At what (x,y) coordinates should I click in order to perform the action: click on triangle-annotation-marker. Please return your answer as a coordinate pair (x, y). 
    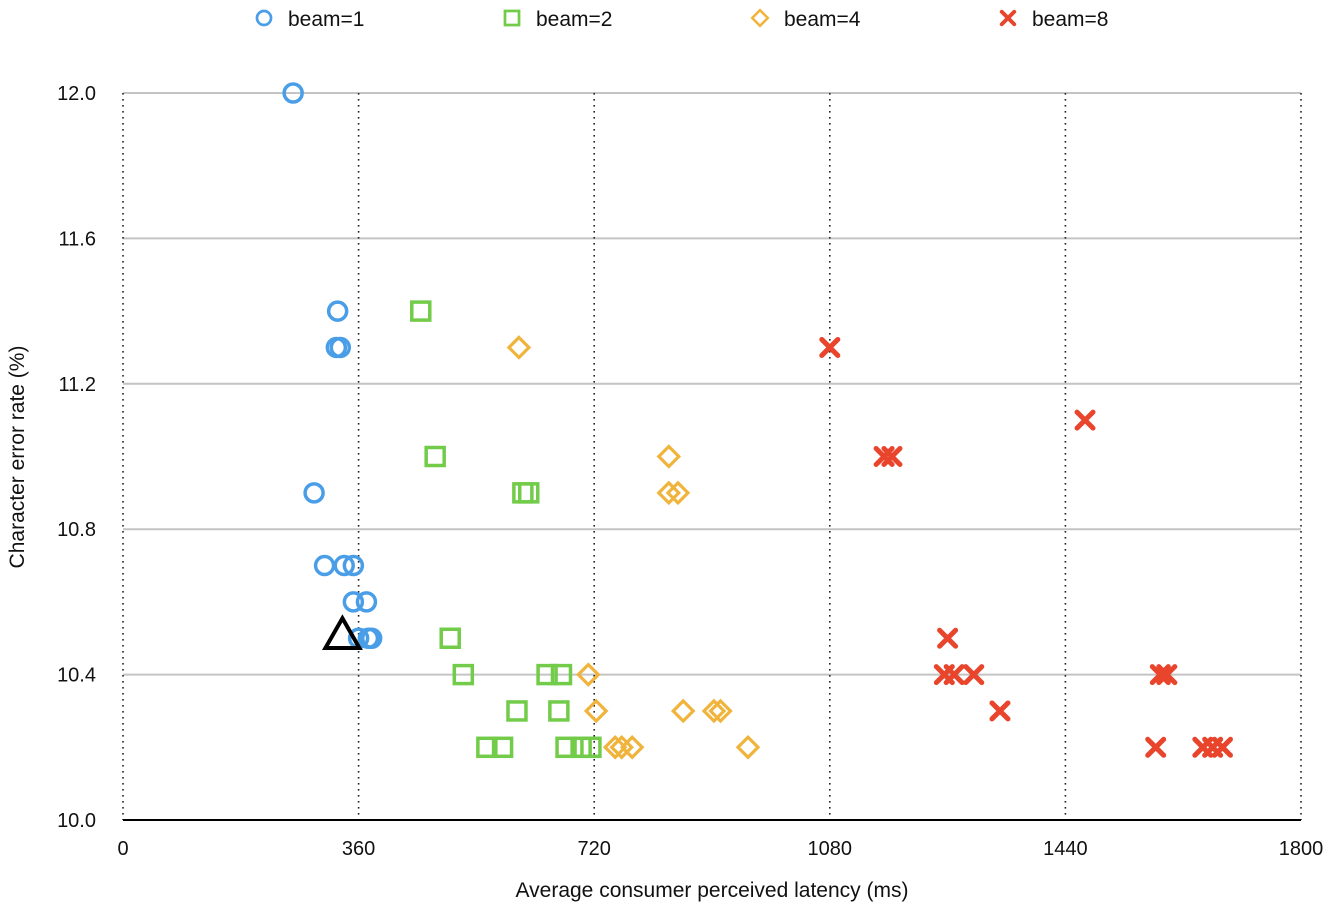
    Looking at the image, I should click on (342, 632).